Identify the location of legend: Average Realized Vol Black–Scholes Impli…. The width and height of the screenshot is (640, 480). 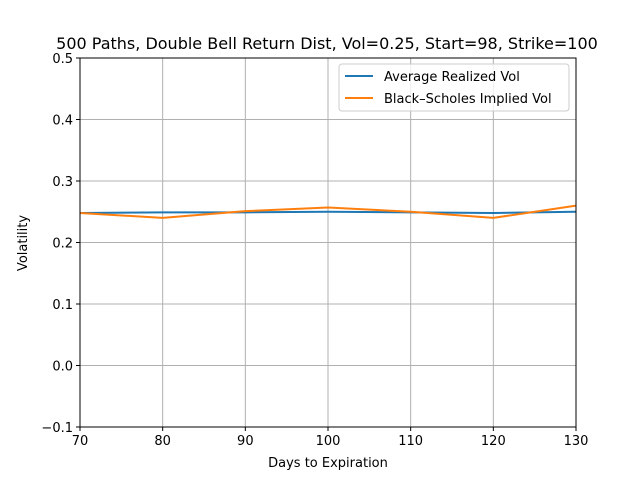
(454, 87).